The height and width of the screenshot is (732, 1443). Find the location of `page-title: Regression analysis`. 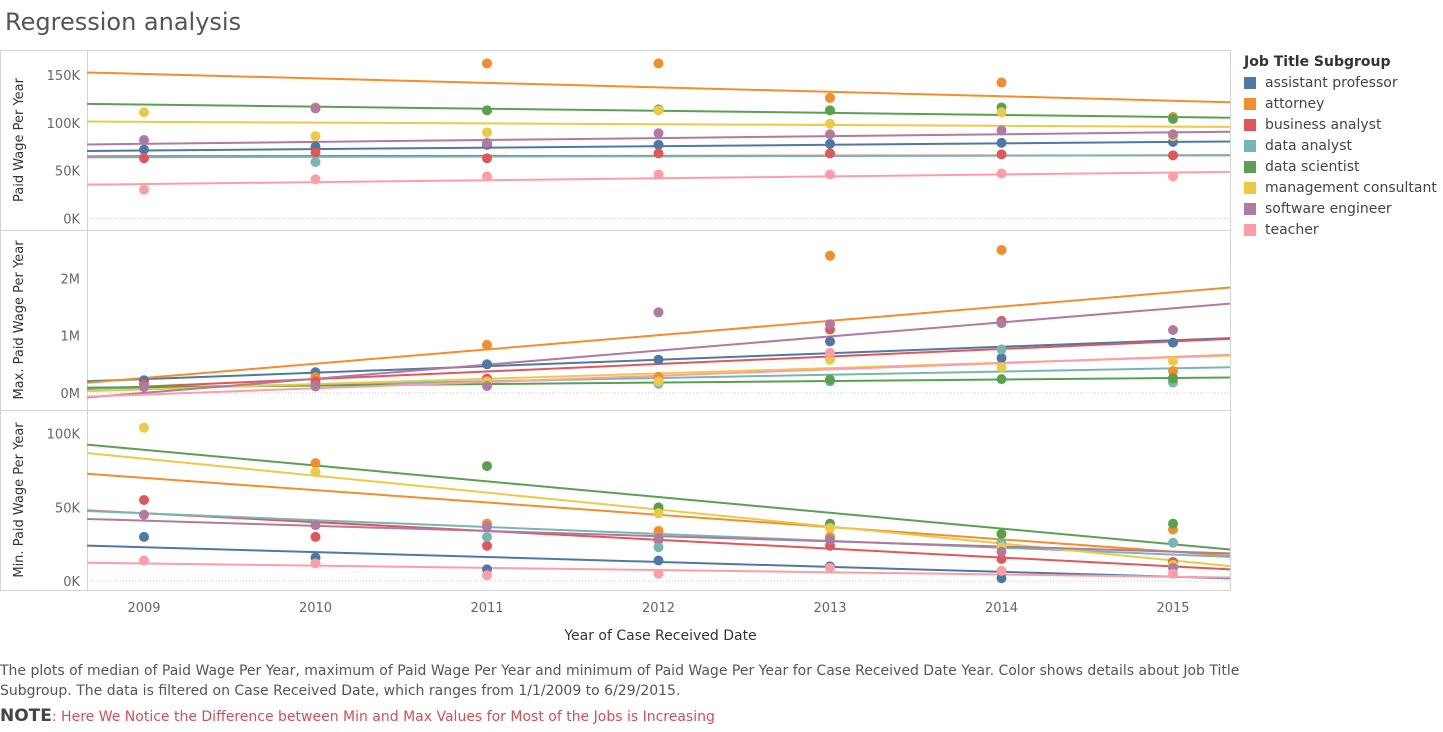

page-title: Regression analysis is located at coordinates (123, 22).